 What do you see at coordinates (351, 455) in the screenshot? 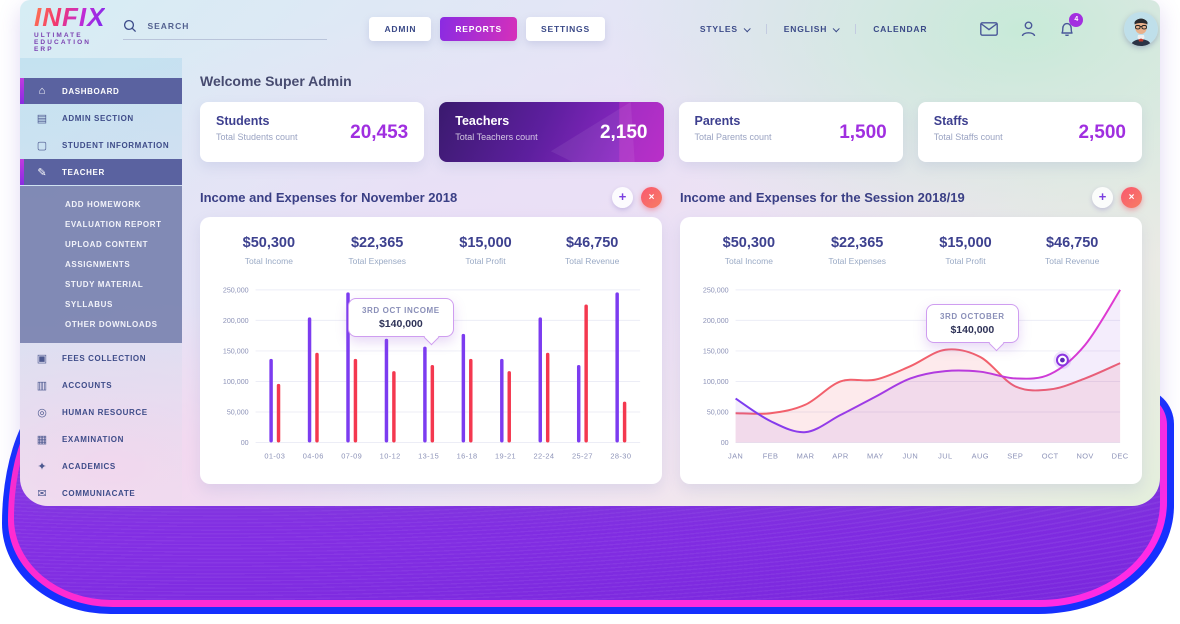
I see `svg-text: 07-09` at bounding box center [351, 455].